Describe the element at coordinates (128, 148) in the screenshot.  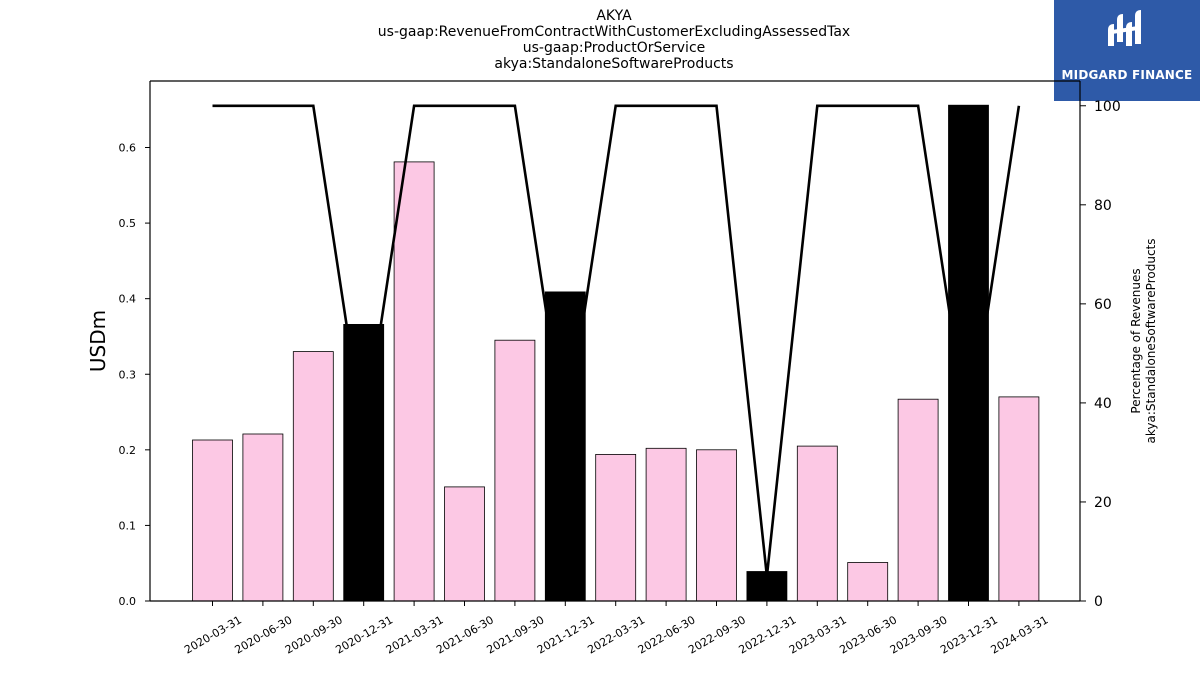
I see `y-tick-label: 0.6` at that location.